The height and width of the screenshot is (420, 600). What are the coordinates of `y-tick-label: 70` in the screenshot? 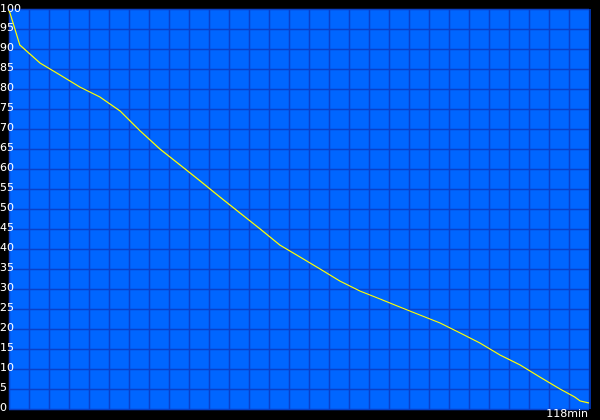 It's located at (7, 127).